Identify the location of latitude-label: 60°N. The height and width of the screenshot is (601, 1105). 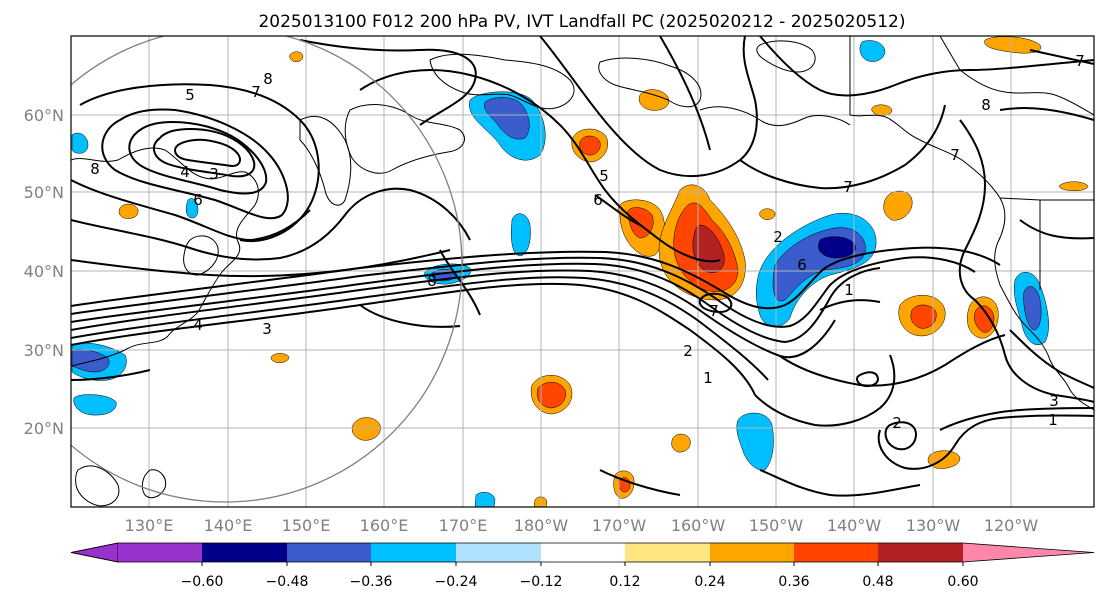
(44, 115).